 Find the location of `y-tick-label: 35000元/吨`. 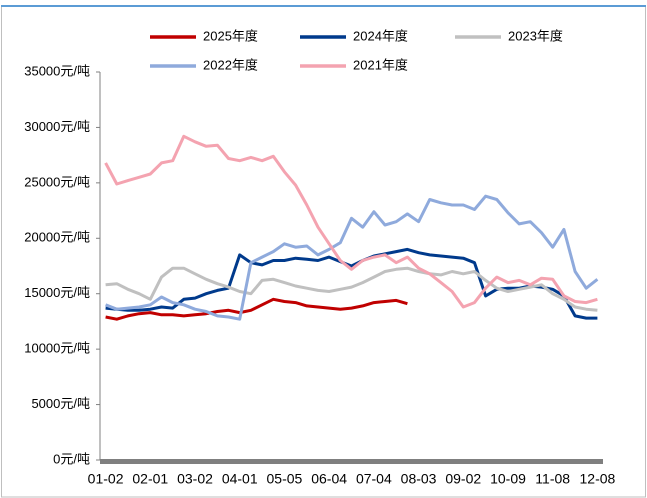

y-tick-label: 35000元/吨 is located at coordinates (57, 70).